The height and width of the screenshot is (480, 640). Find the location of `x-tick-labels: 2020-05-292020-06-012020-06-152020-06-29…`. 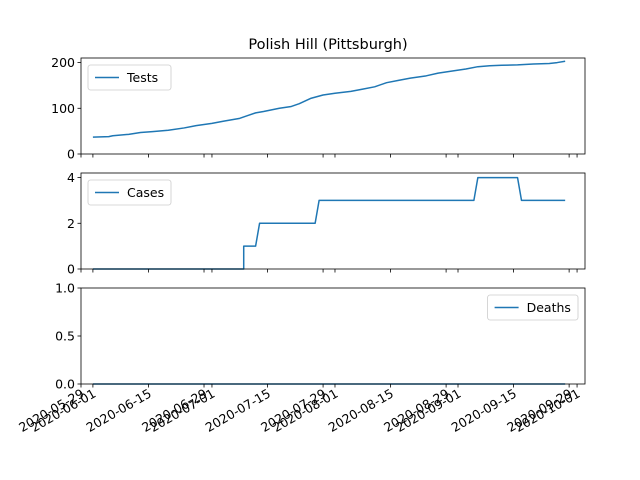

x-tick-labels: 2020-05-292020-06-012020-06-152020-06-29… is located at coordinates (299, 410).